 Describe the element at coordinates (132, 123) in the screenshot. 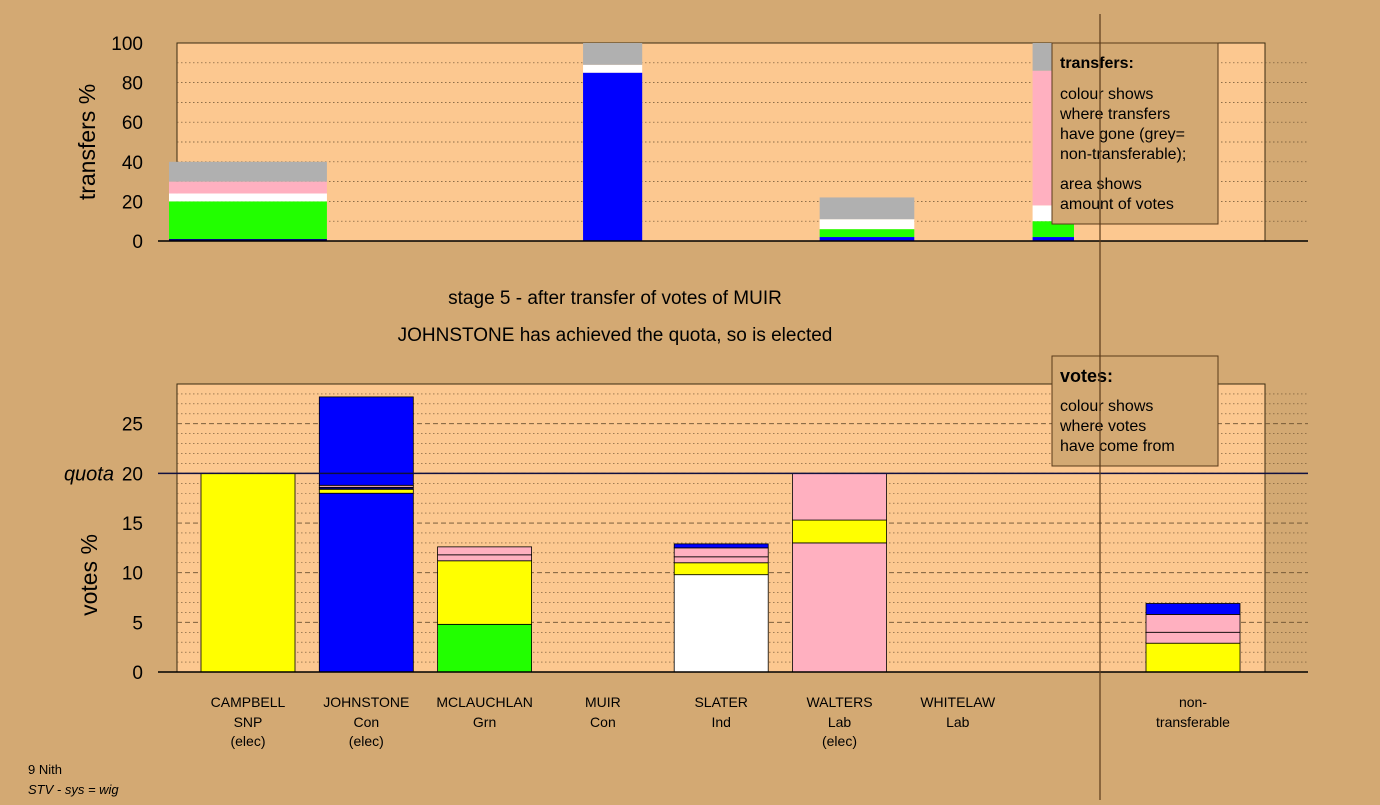

I see `transfers-y-tick: 60` at that location.